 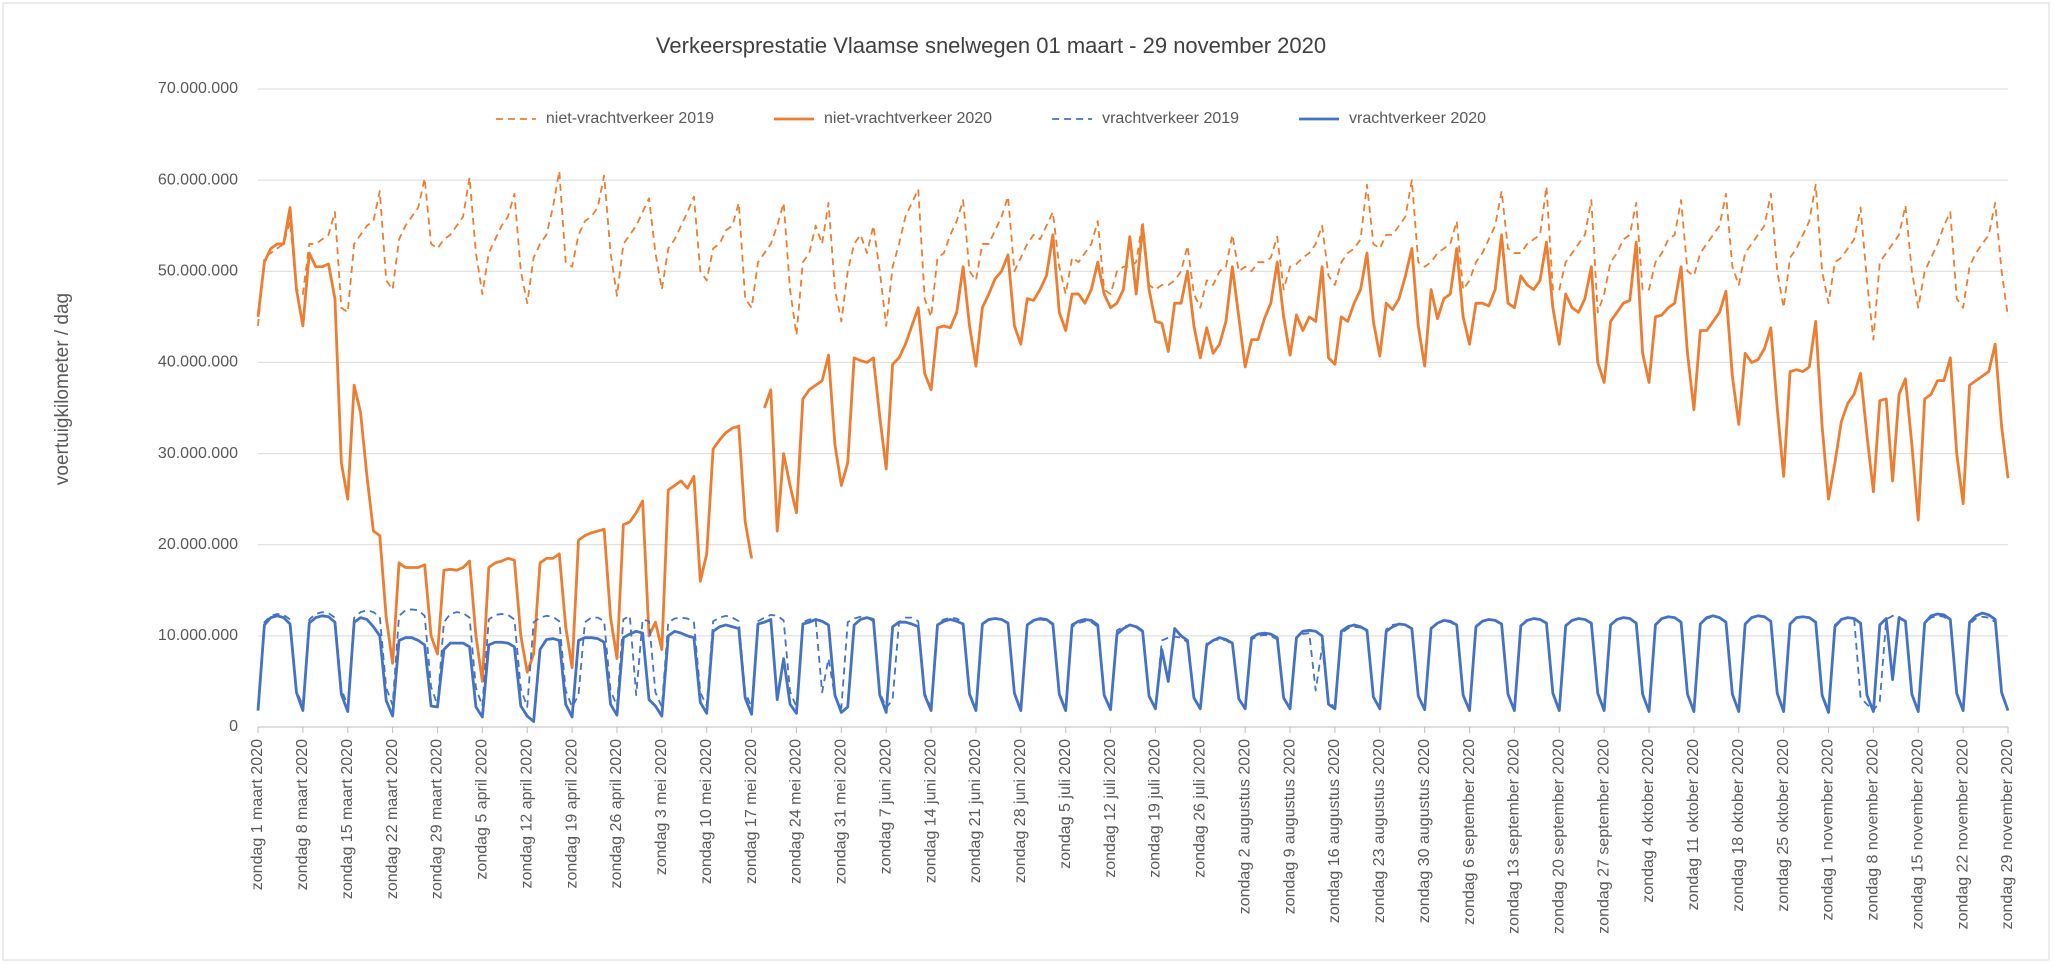 What do you see at coordinates (1170, 118) in the screenshot?
I see `legend-label: vrachtverkeer 2019` at bounding box center [1170, 118].